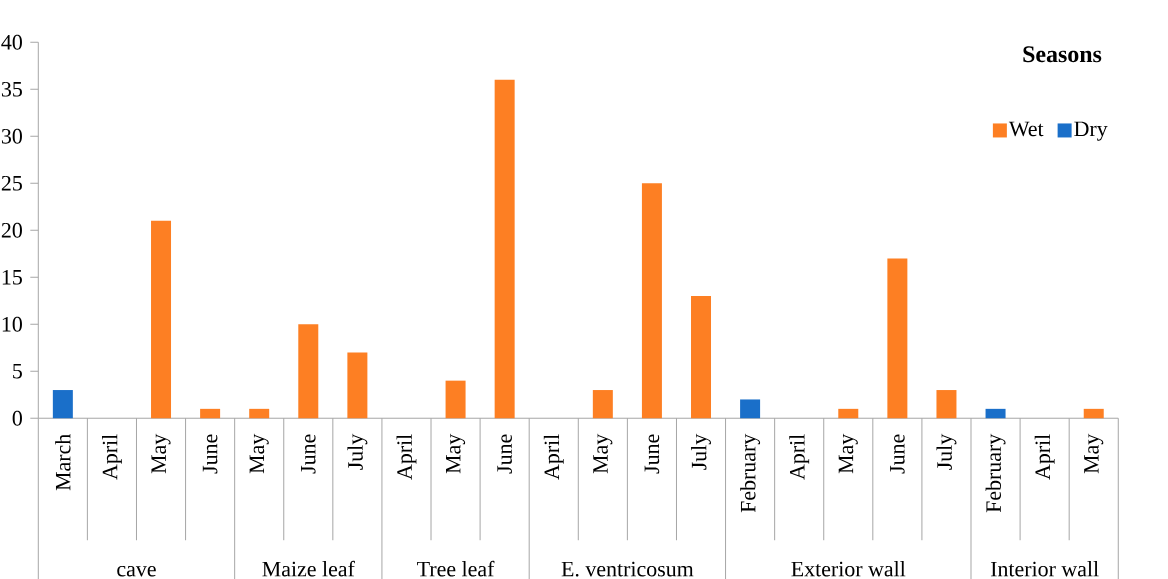 This screenshot has width=1168, height=579. What do you see at coordinates (627, 569) in the screenshot?
I see `text: E. ventricosum` at bounding box center [627, 569].